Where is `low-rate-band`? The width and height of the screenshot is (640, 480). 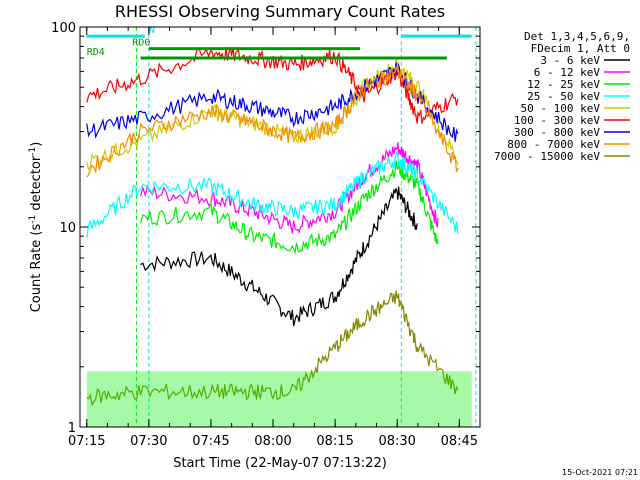 low-rate-band is located at coordinates (279, 399).